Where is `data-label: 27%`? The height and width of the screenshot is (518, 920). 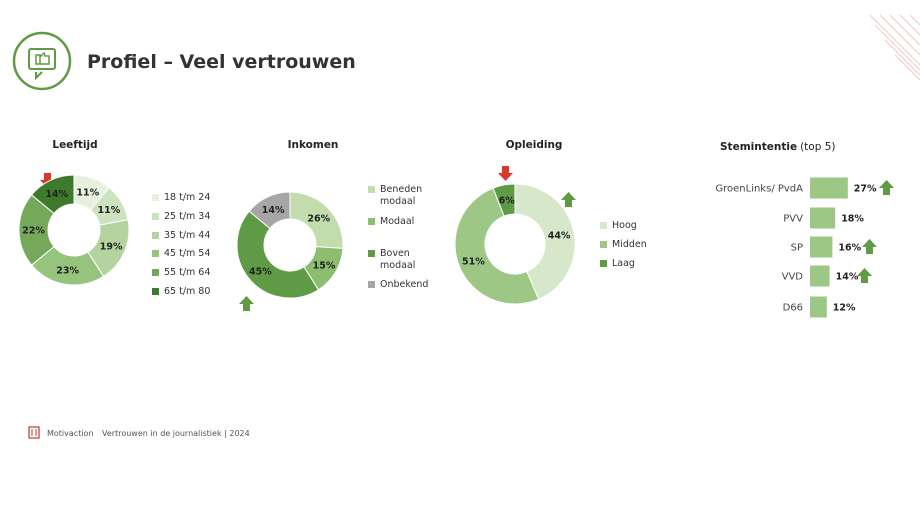 data-label: 27% is located at coordinates (865, 189).